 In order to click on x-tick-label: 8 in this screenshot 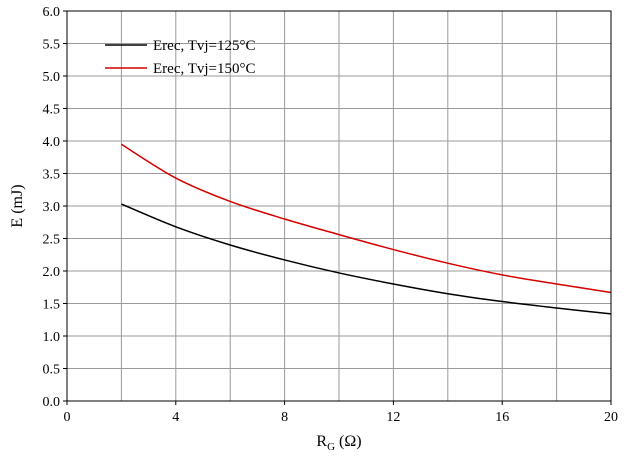, I will do `click(284, 417)`.